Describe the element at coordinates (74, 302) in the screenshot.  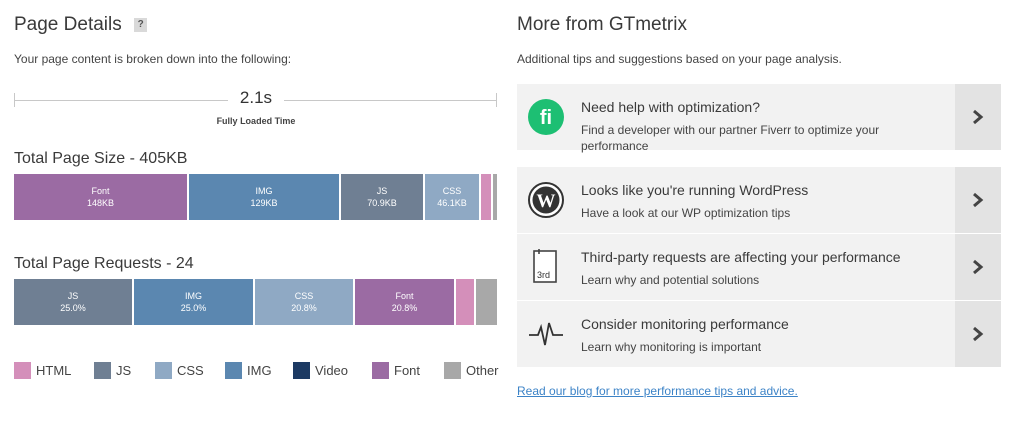
I see `request-bar-js: JS 25.0%` at that location.